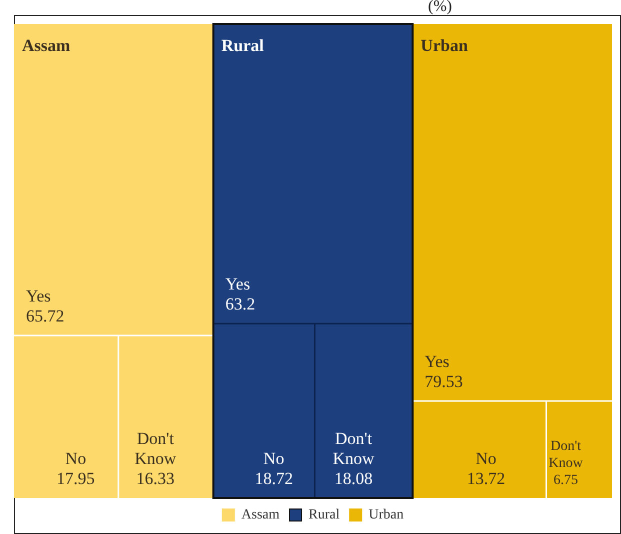 The width and height of the screenshot is (621, 534). What do you see at coordinates (273, 478) in the screenshot?
I see `data-label: 18.72` at bounding box center [273, 478].